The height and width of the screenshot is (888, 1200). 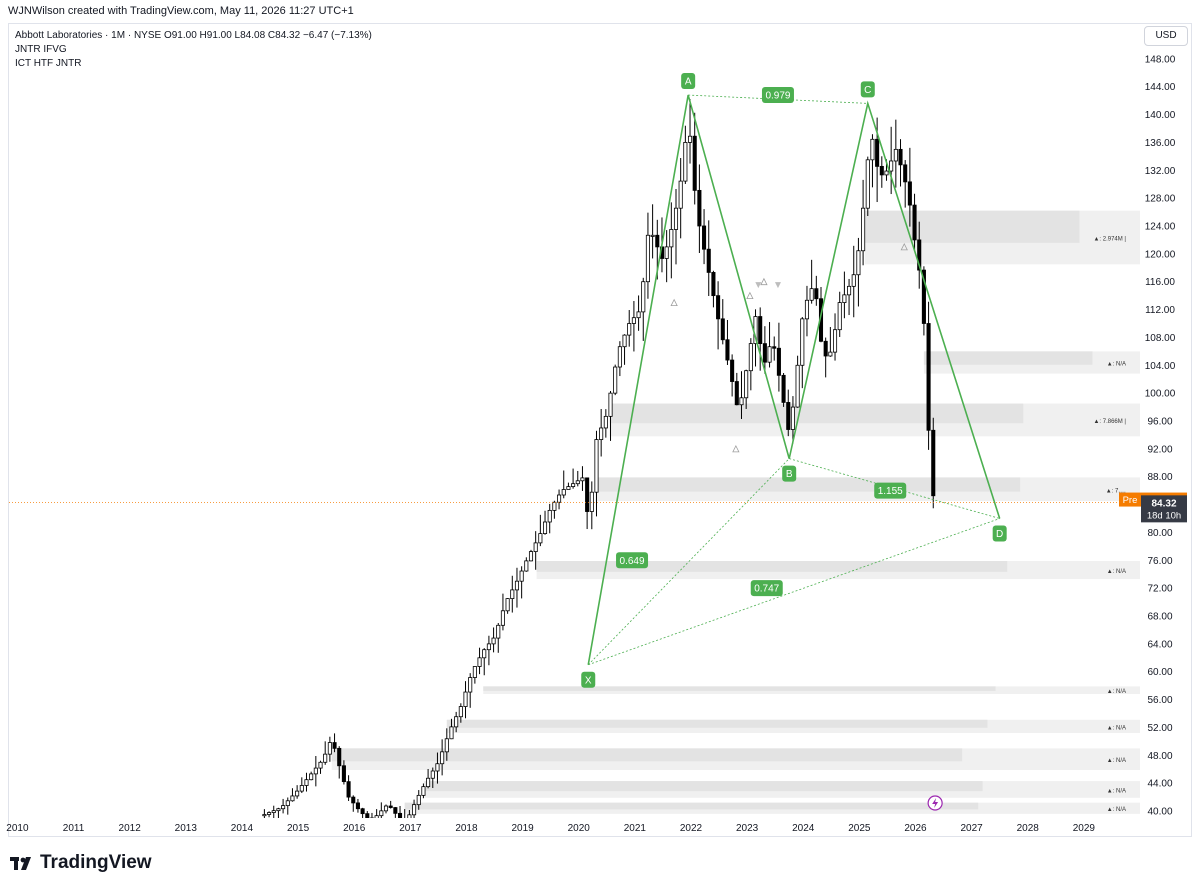 I want to click on pattern-ratio-label: 0.747, so click(x=766, y=589).